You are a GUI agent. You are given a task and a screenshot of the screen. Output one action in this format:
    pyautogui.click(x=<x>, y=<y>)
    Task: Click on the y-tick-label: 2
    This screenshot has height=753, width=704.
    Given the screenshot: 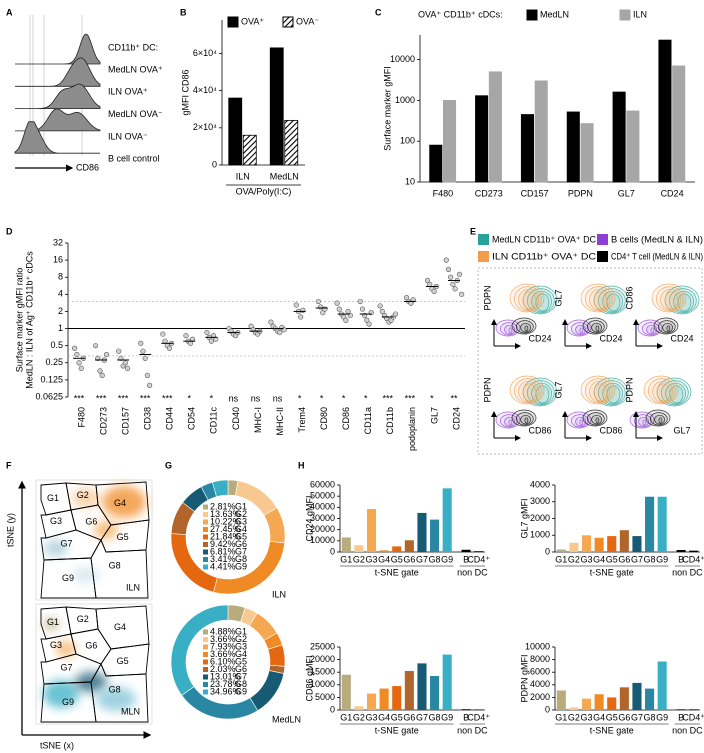 What is the action you would take?
    pyautogui.click(x=60, y=311)
    